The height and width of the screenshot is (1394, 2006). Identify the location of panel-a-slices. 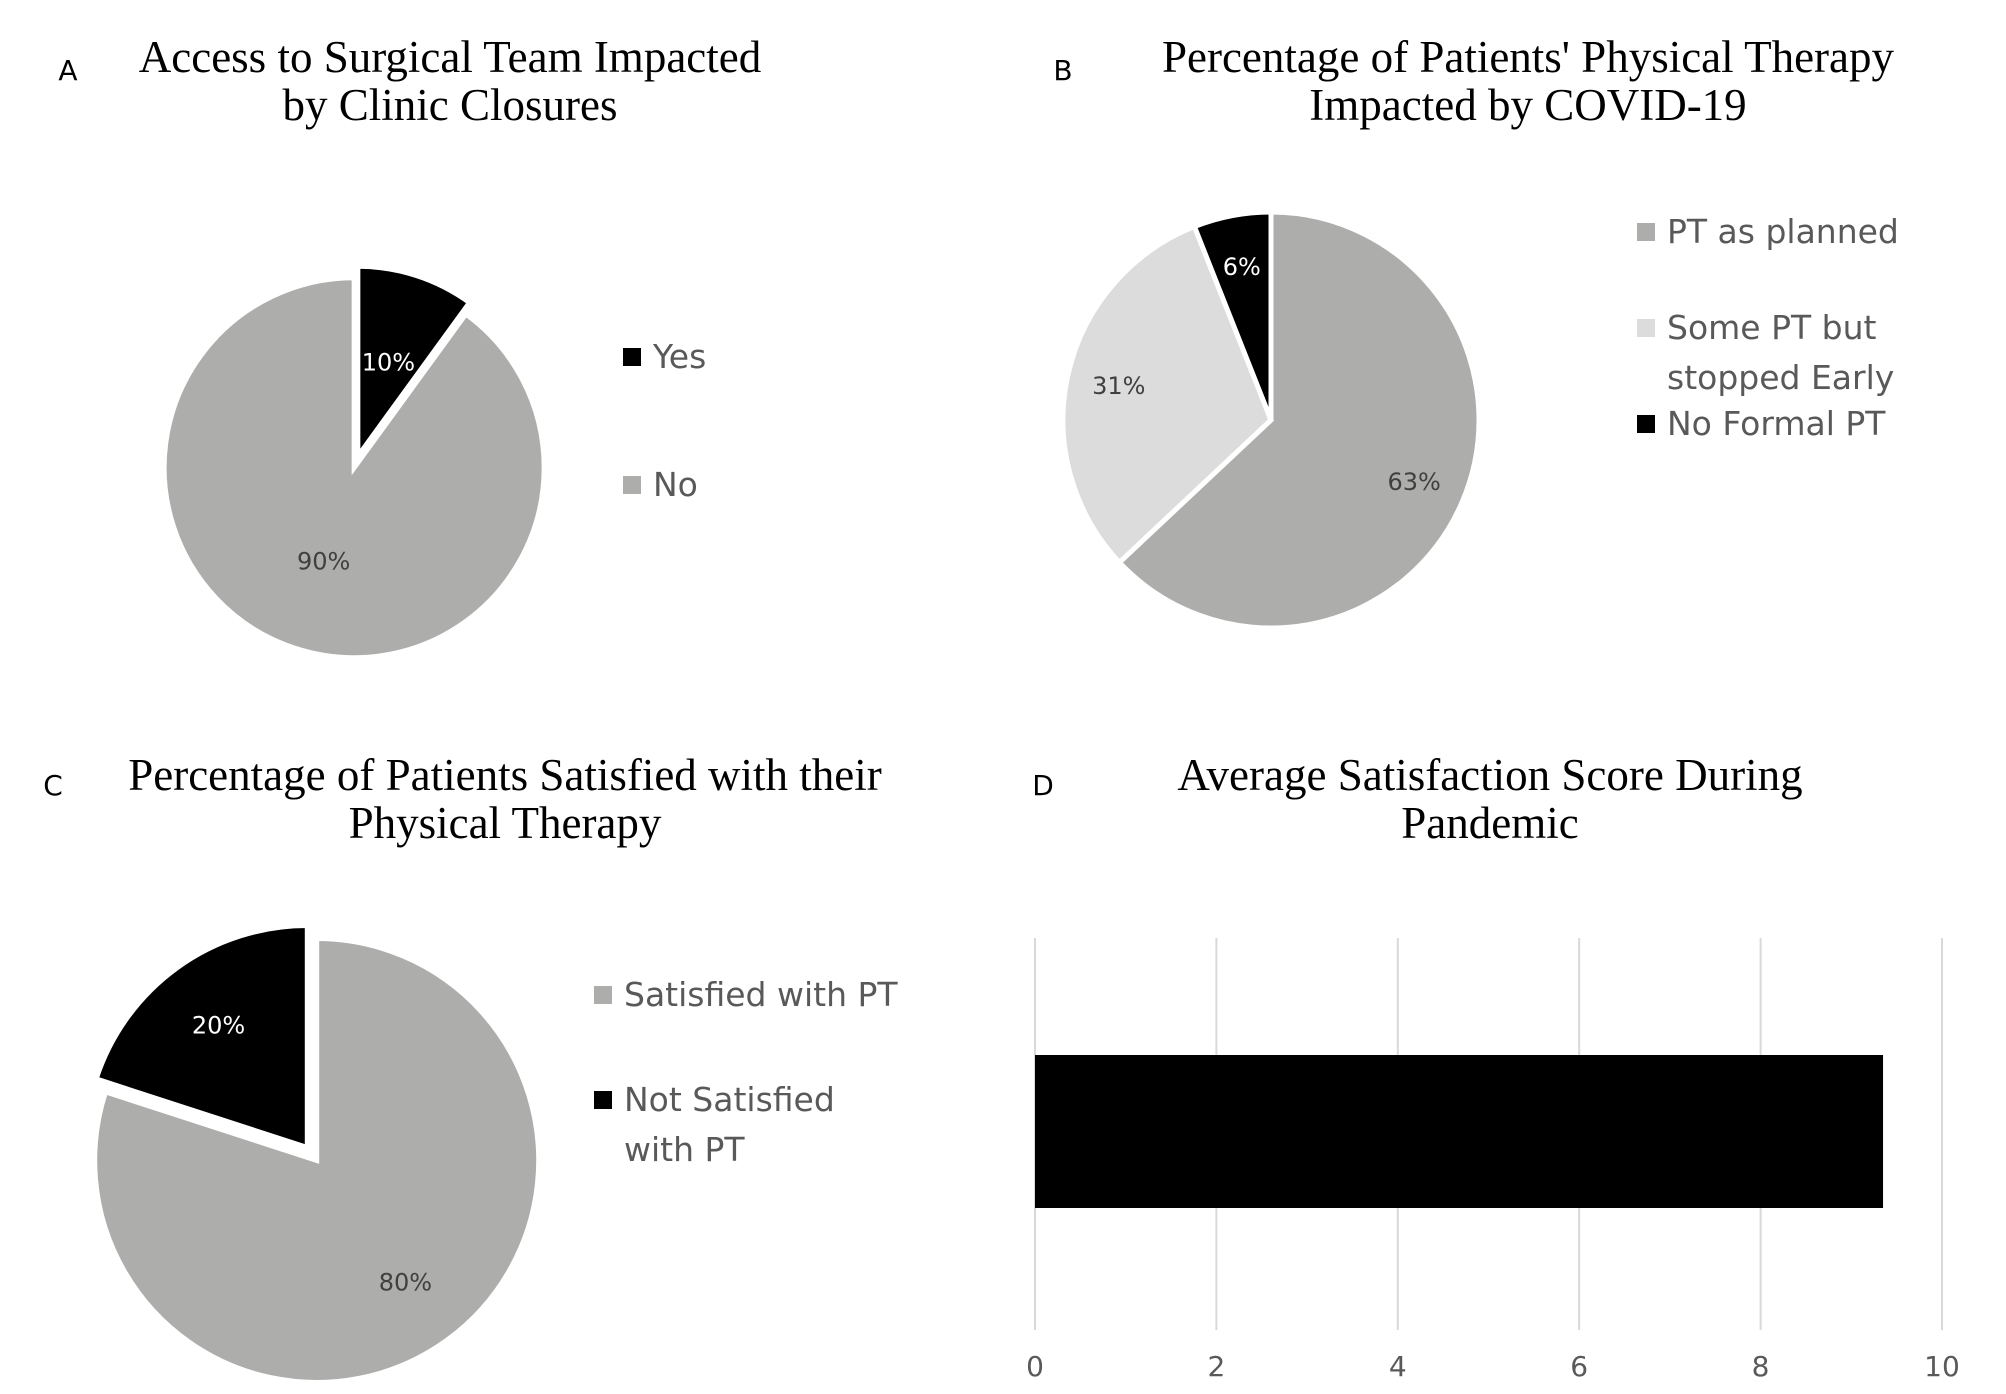
(354, 462).